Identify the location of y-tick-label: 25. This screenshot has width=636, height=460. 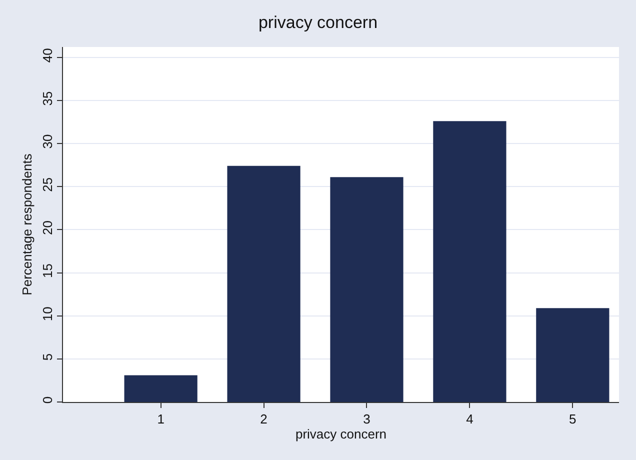
(47, 184).